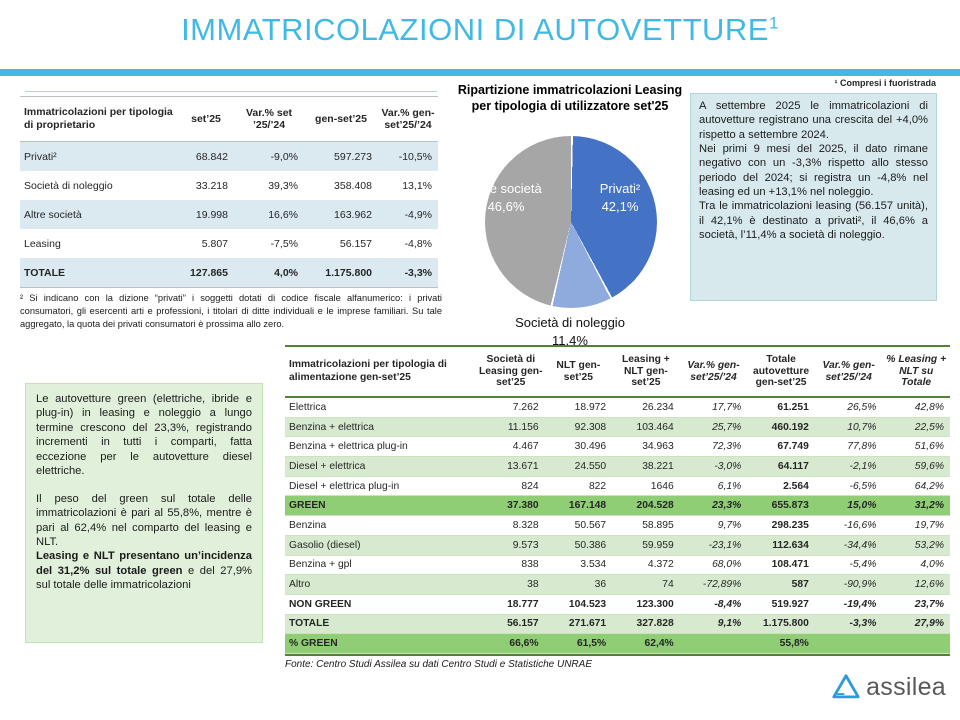  I want to click on row-cell: -6,5%, so click(863, 486).